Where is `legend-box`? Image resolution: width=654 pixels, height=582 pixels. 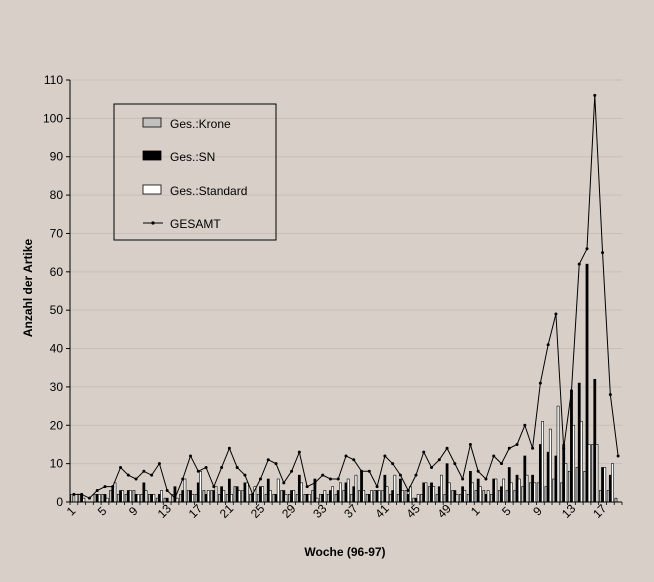 legend-box is located at coordinates (195, 172).